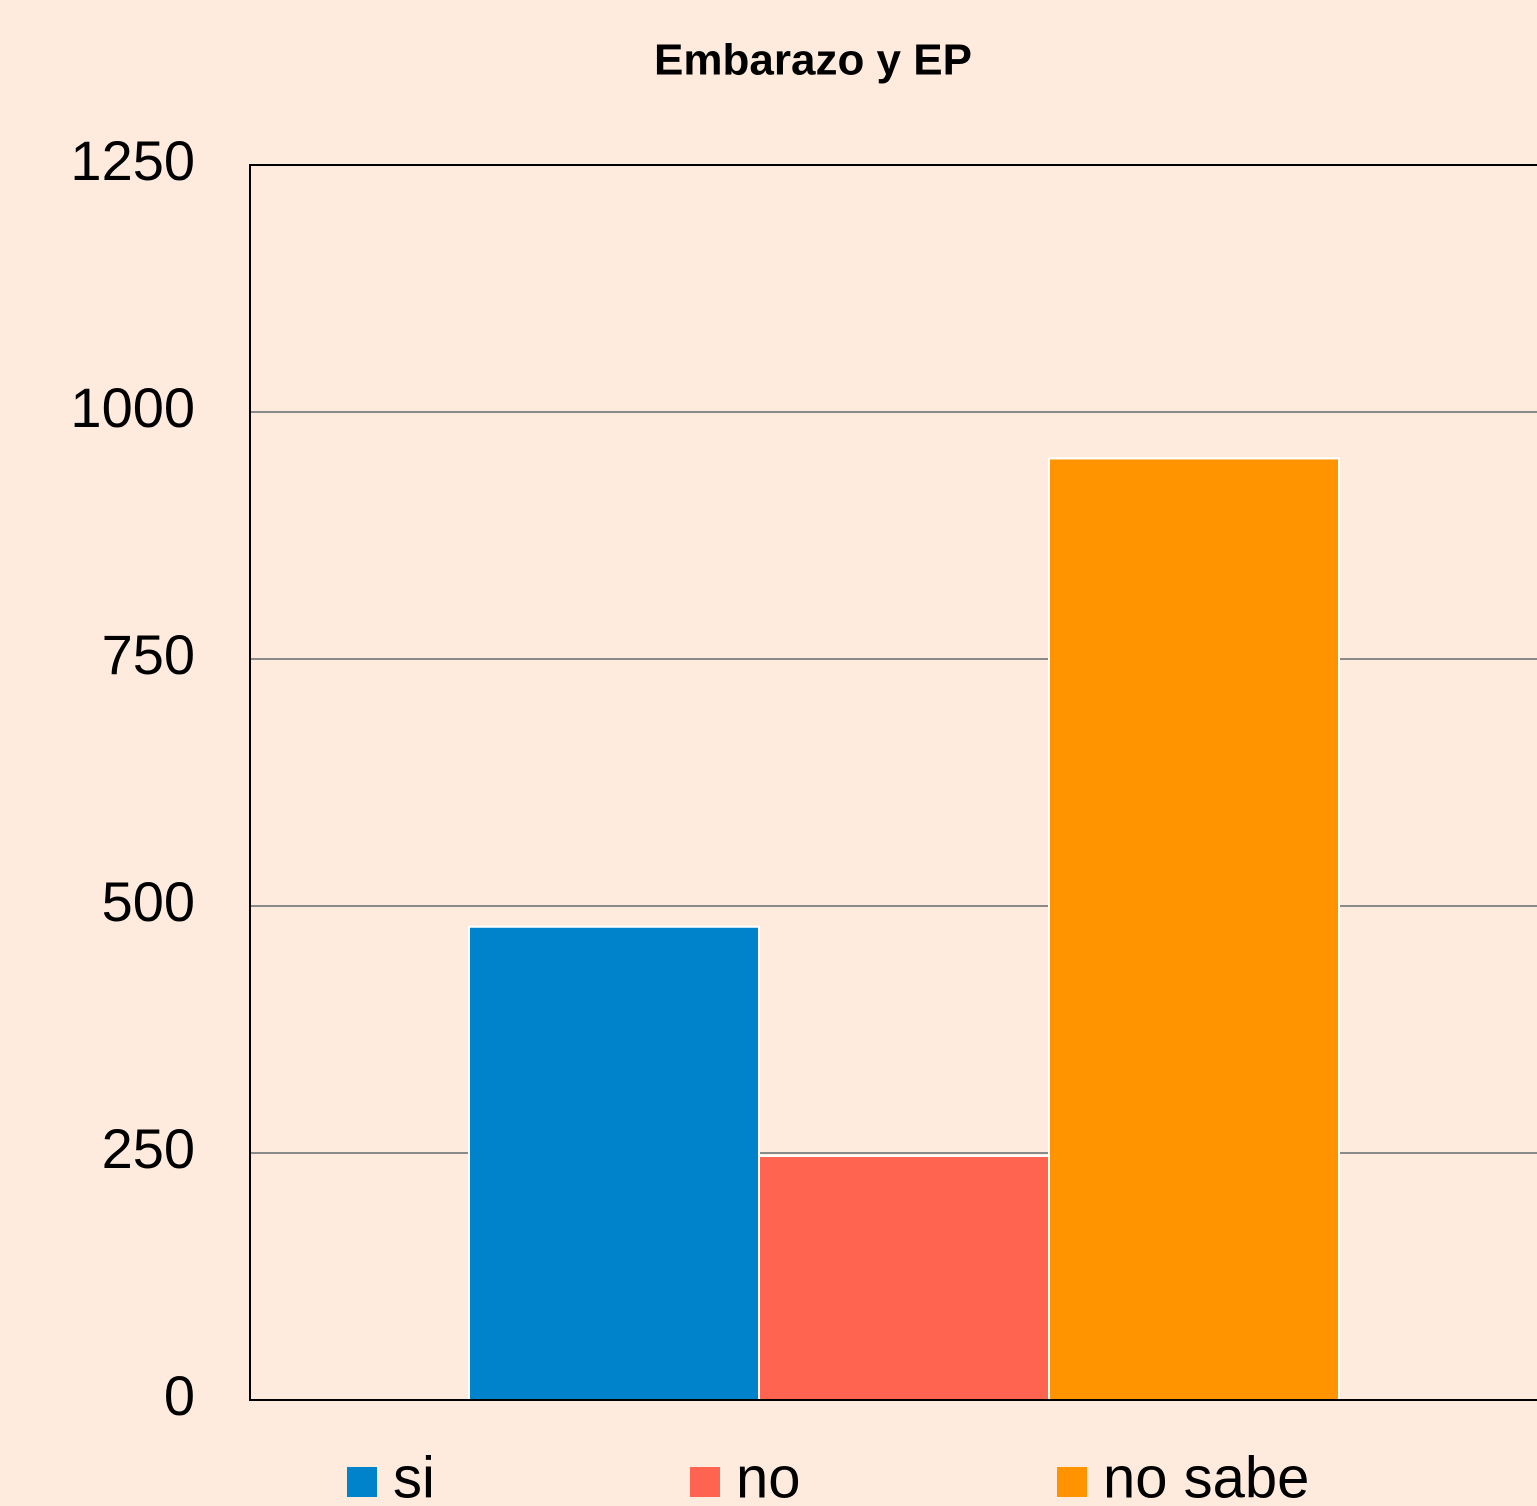 The width and height of the screenshot is (1537, 1506). Describe the element at coordinates (768, 1475) in the screenshot. I see `legend-label: no` at that location.